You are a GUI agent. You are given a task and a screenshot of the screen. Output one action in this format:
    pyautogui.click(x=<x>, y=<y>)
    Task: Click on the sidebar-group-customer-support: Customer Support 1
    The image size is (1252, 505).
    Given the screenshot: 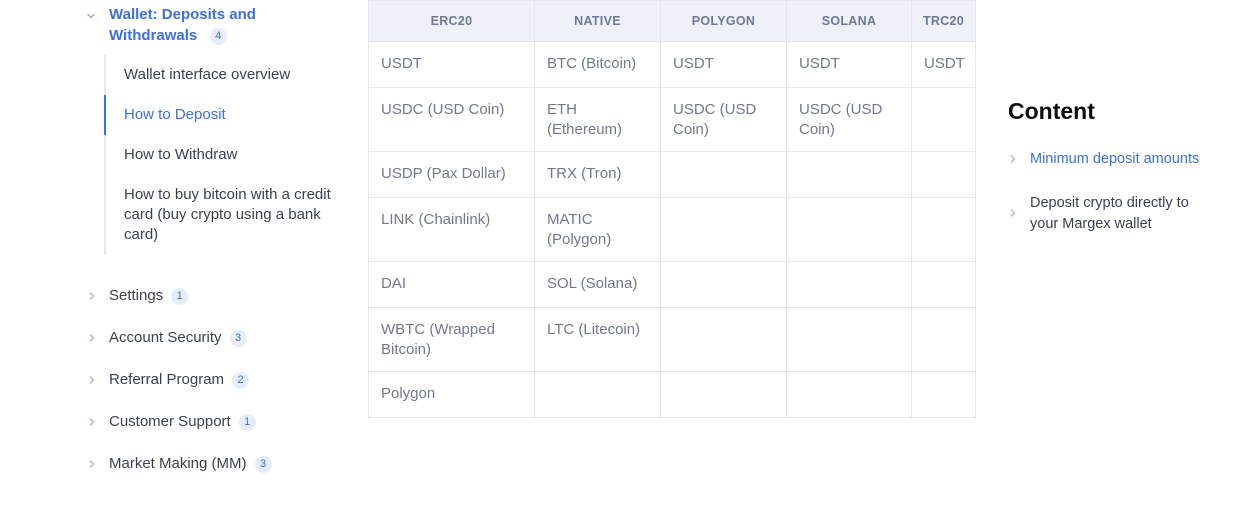 What is the action you would take?
    pyautogui.click(x=232, y=422)
    